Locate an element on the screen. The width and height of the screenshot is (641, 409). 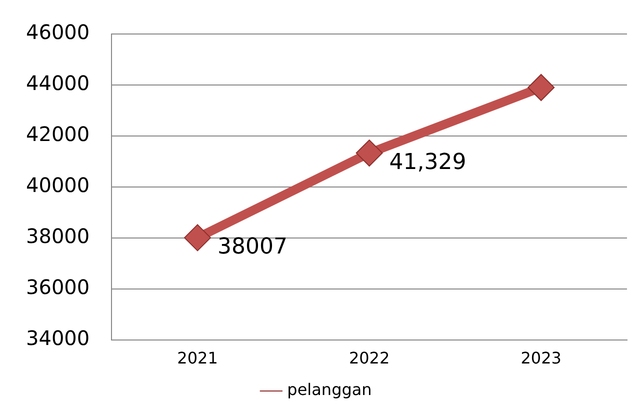
y-tick-label: 42000 is located at coordinates (58, 134).